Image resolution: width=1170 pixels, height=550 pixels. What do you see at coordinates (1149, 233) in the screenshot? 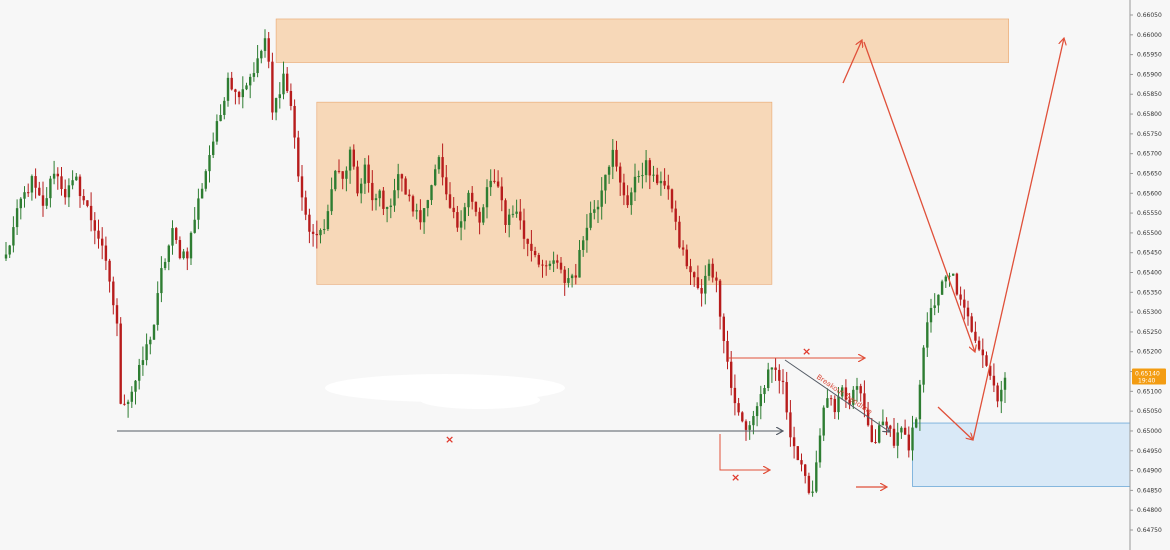
I see `price-tick-label: 0.65500` at bounding box center [1149, 233].